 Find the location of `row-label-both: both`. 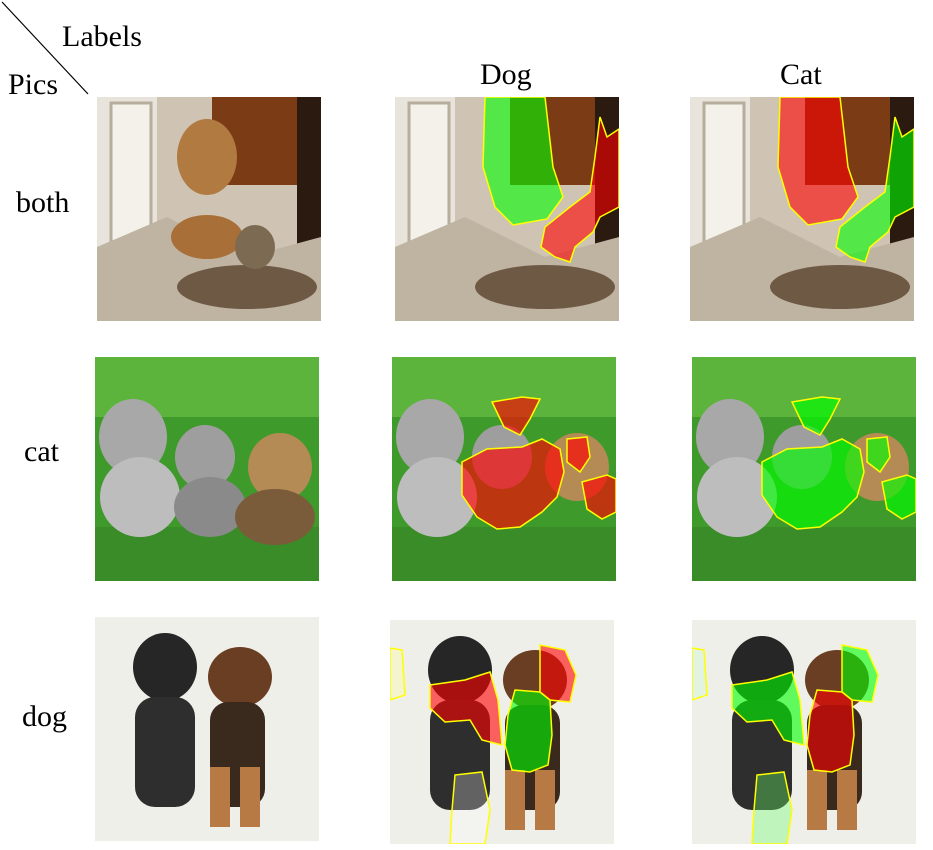

row-label-both: both is located at coordinates (43, 202).